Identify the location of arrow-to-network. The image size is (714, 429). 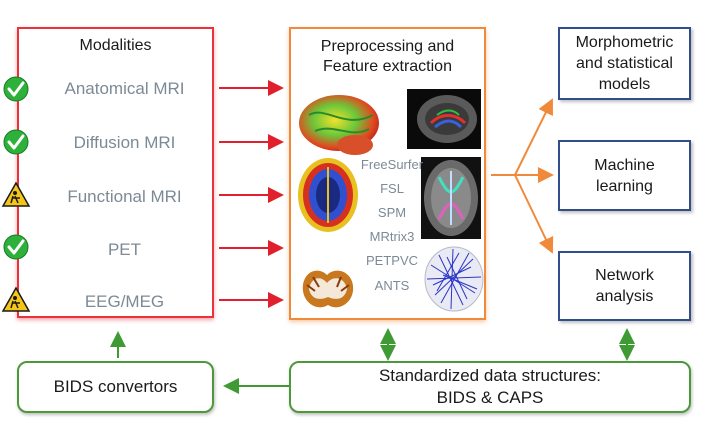
(534, 214).